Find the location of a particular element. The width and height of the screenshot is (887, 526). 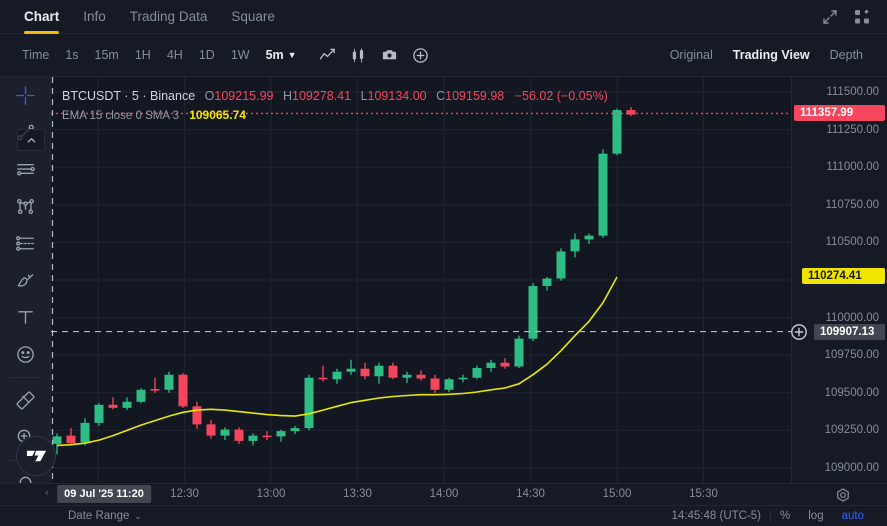

interval-1s: 1s is located at coordinates (72, 55).